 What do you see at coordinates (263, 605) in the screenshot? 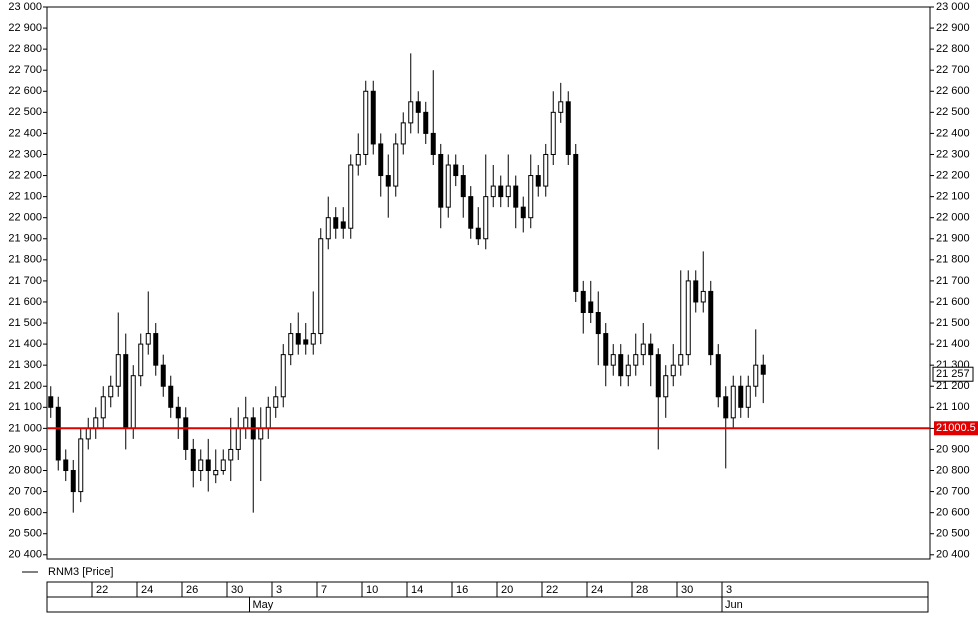
I see `month-label: May` at bounding box center [263, 605].